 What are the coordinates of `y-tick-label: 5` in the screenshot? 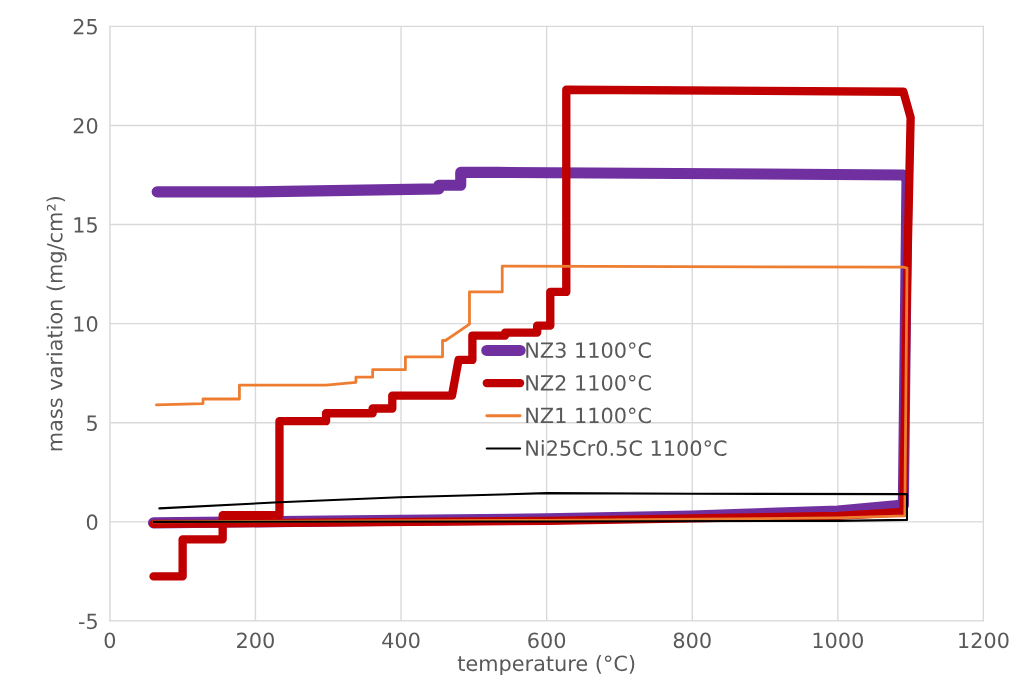 It's located at (92, 423).